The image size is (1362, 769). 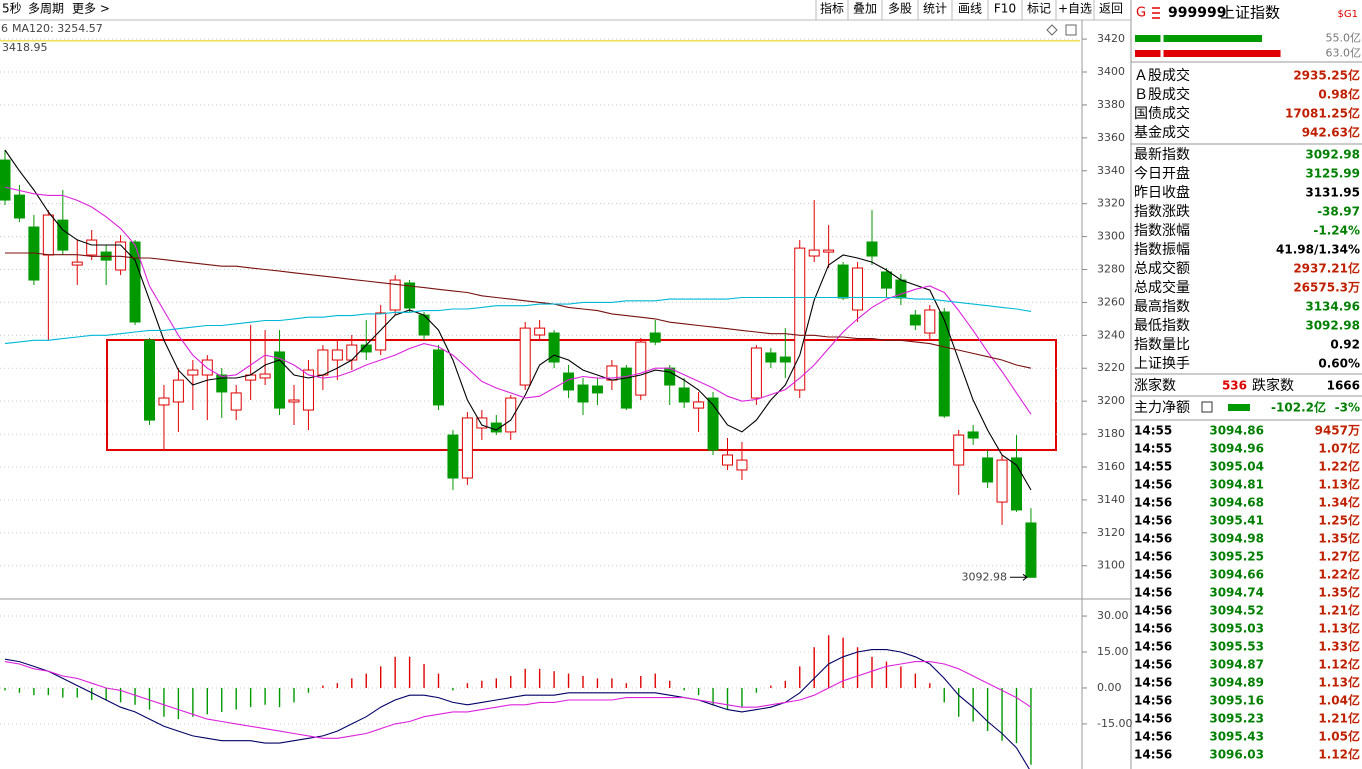 What do you see at coordinates (1339, 364) in the screenshot?
I see `stat-value: 0.60%` at bounding box center [1339, 364].